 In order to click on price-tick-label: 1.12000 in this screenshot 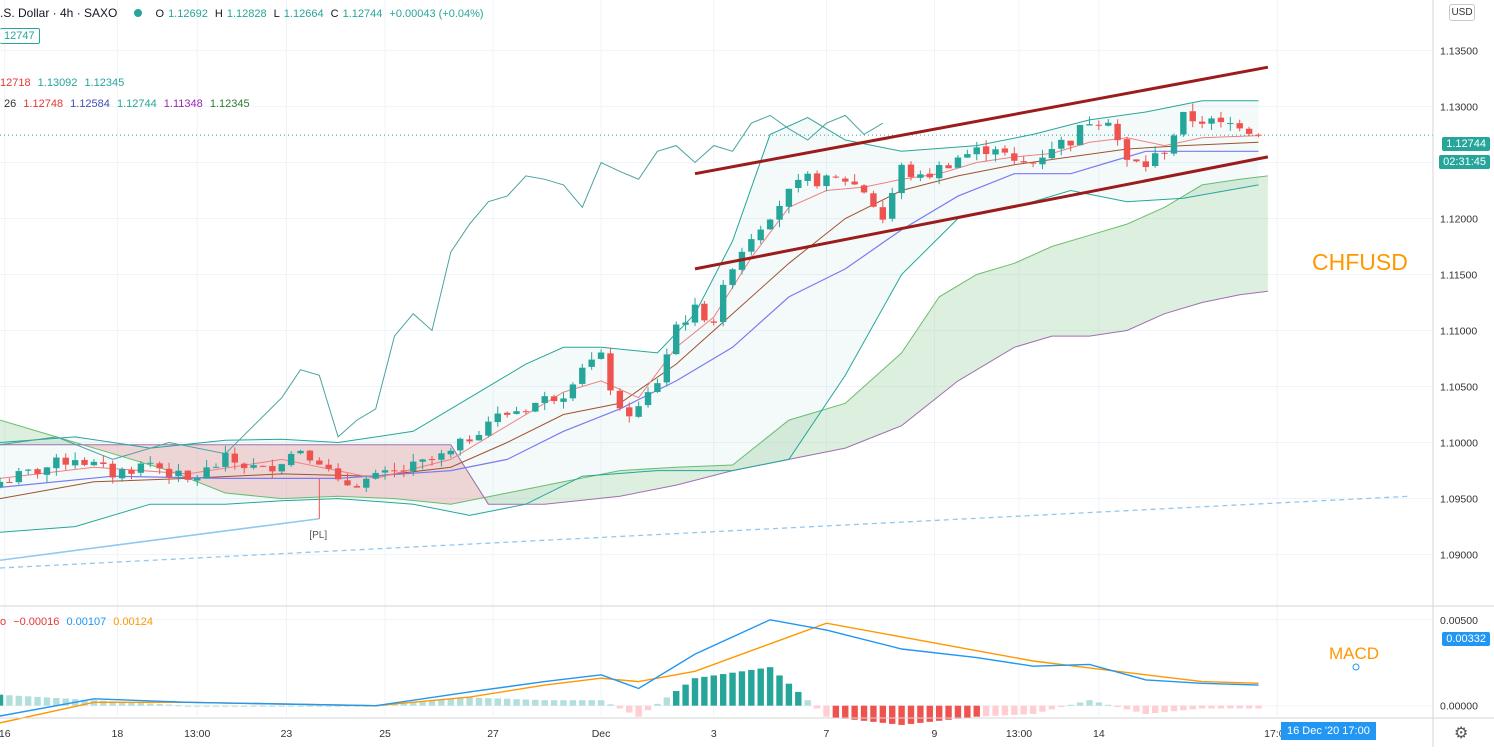, I will do `click(1459, 219)`.